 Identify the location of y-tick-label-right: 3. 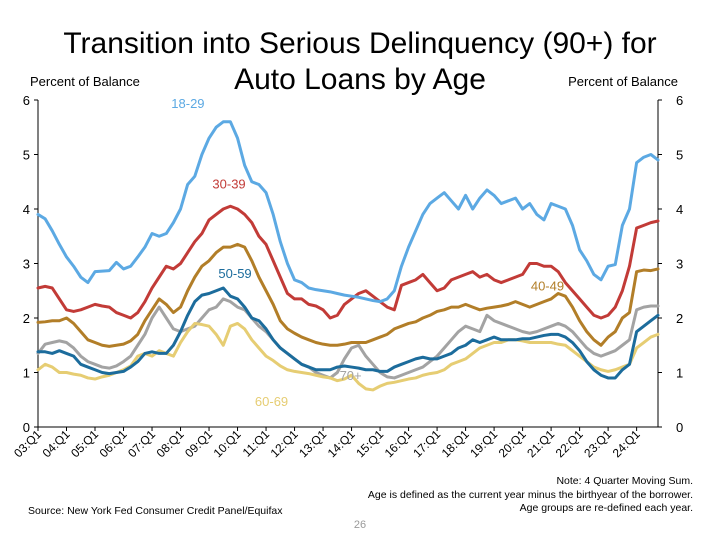
(679, 264).